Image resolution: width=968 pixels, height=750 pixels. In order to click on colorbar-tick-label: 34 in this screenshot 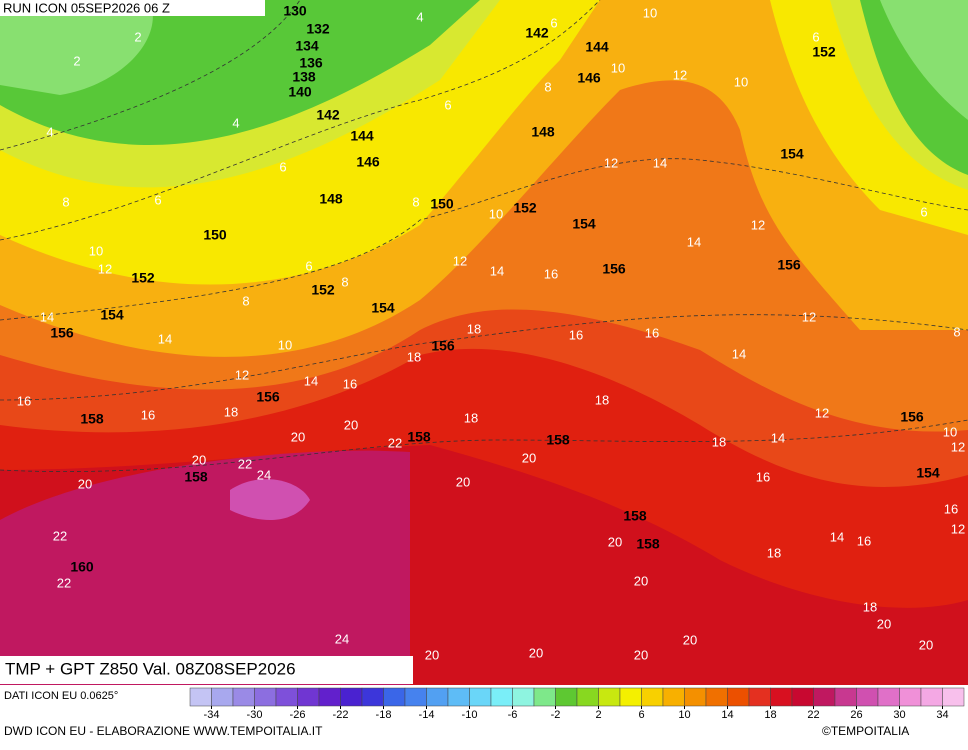, I will do `click(942, 715)`.